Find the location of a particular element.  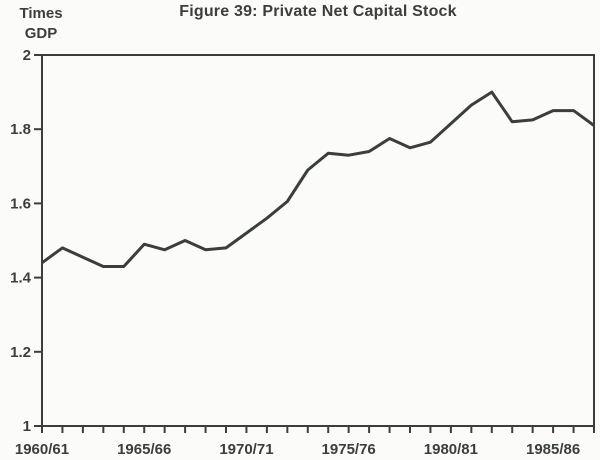

x-tick-label: 1980/81 is located at coordinates (451, 449).